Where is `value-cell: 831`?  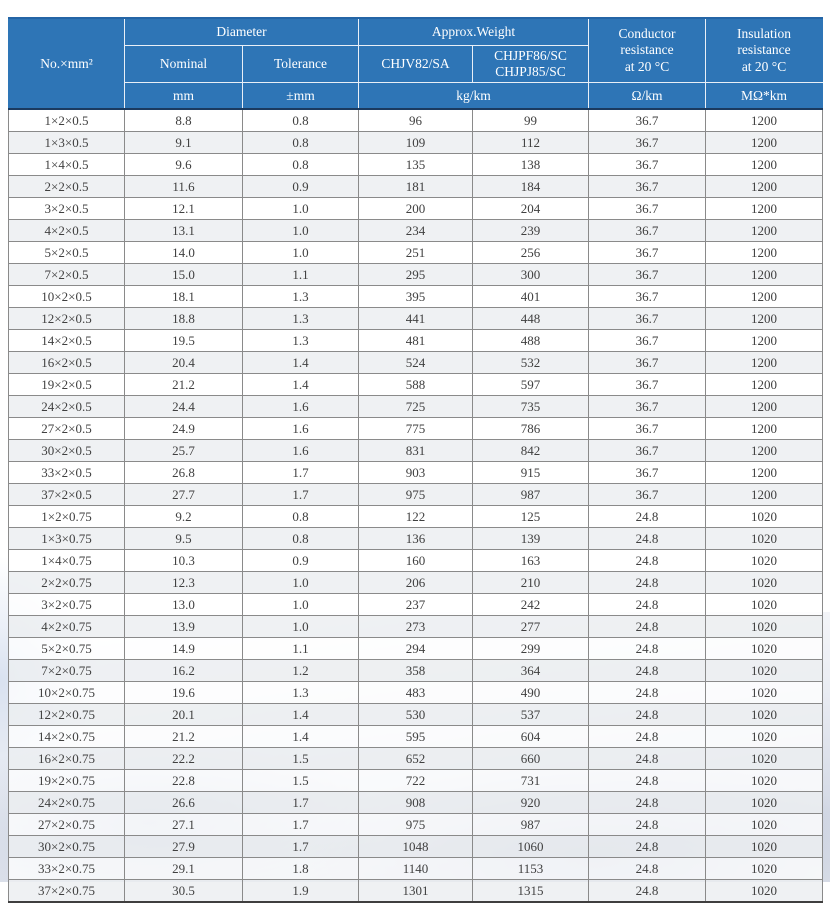 value-cell: 831 is located at coordinates (416, 450).